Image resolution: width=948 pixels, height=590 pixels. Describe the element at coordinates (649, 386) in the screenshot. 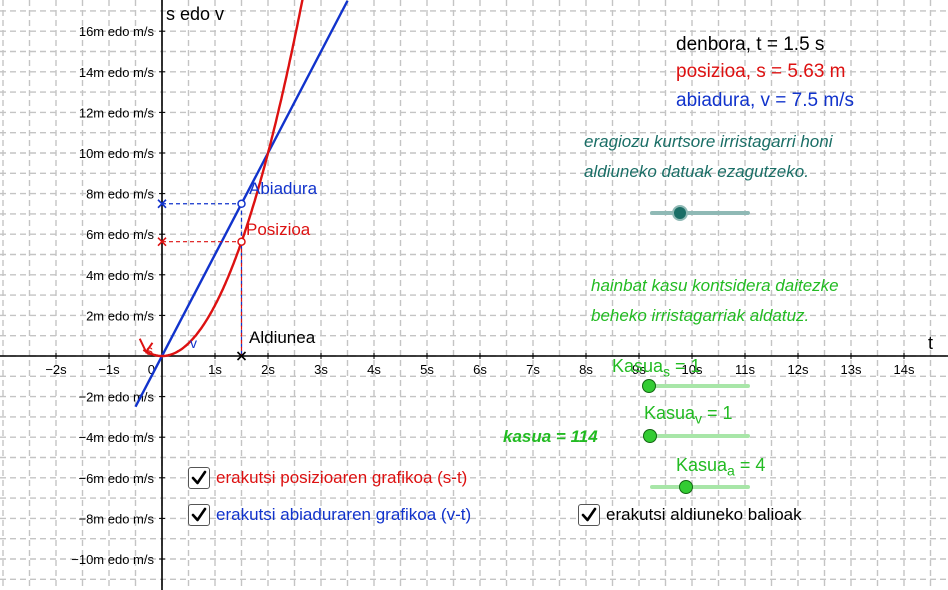

I see `kasua-s-slider-knob` at that location.